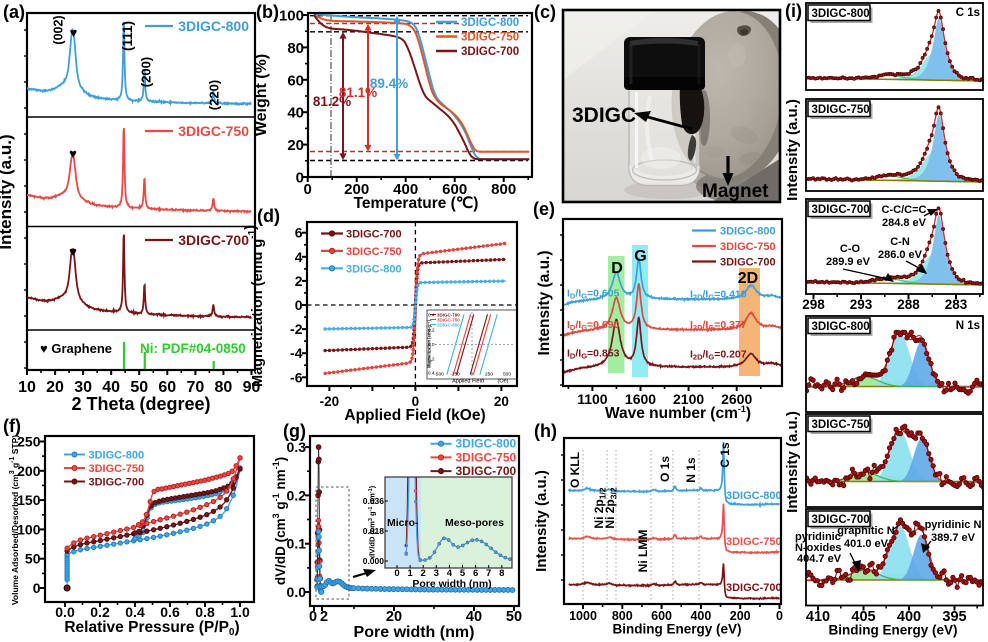  Describe the element at coordinates (140, 404) in the screenshot. I see `svg-text: 2 Theta (degree)` at that location.